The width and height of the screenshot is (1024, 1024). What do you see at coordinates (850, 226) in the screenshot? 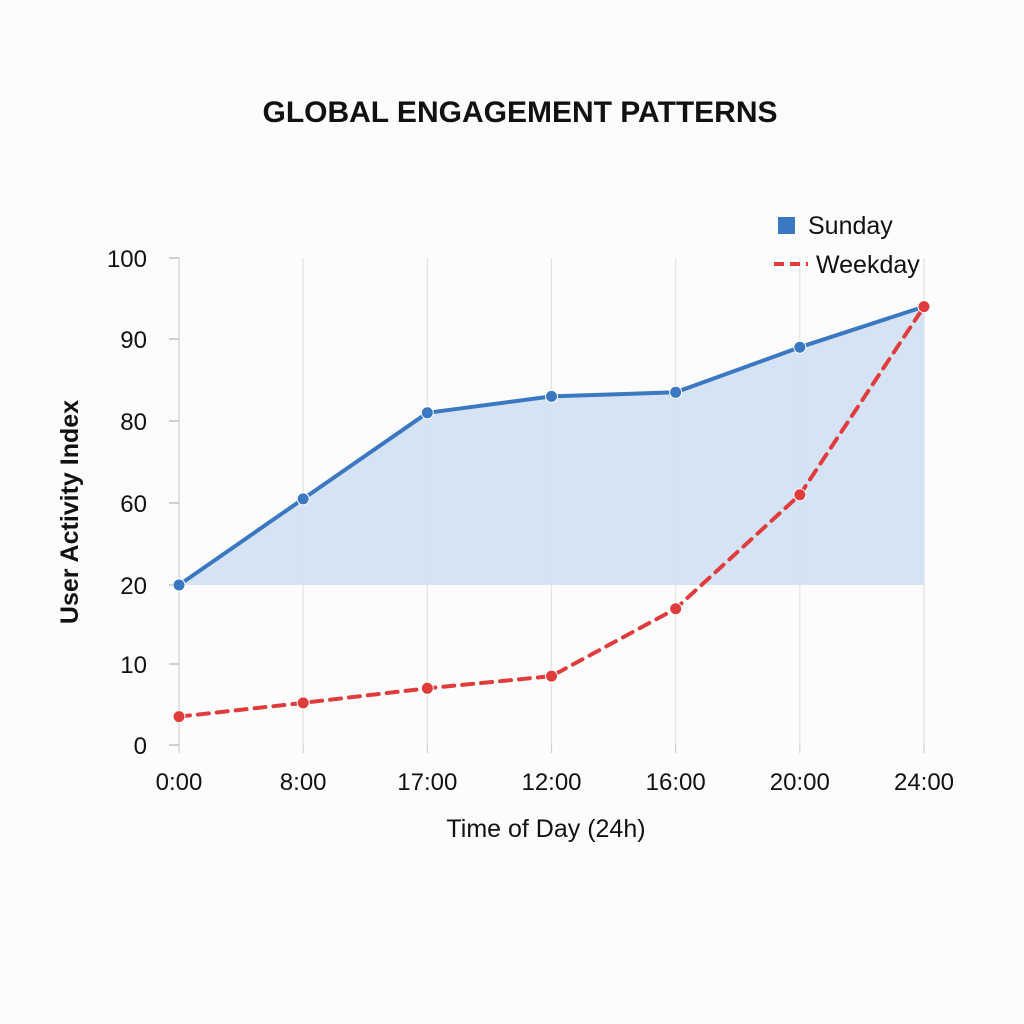
I see `legend-label-sunday: Sunday` at bounding box center [850, 226].